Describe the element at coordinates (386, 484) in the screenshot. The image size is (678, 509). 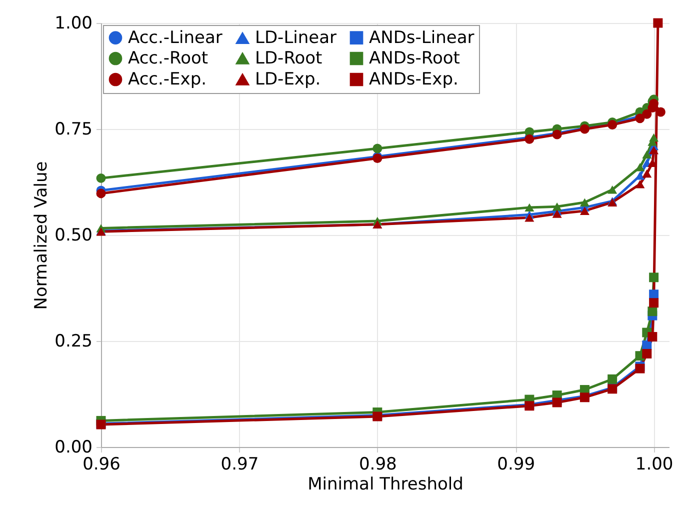
I see `x-axis-title: Minimal Threshold` at that location.